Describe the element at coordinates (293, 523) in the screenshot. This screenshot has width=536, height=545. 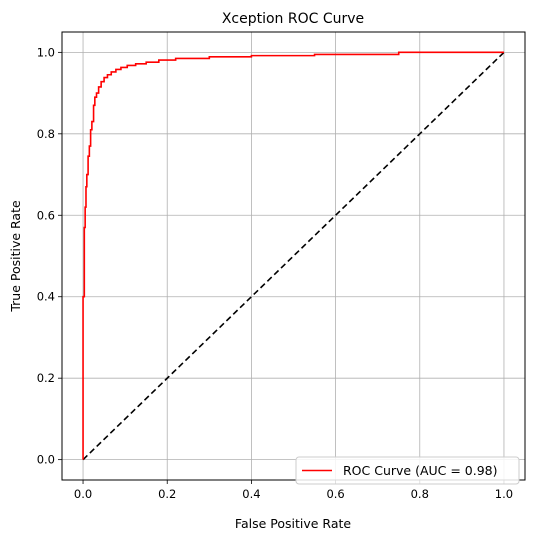
I see `x-axis-label: False Positive Rate` at that location.